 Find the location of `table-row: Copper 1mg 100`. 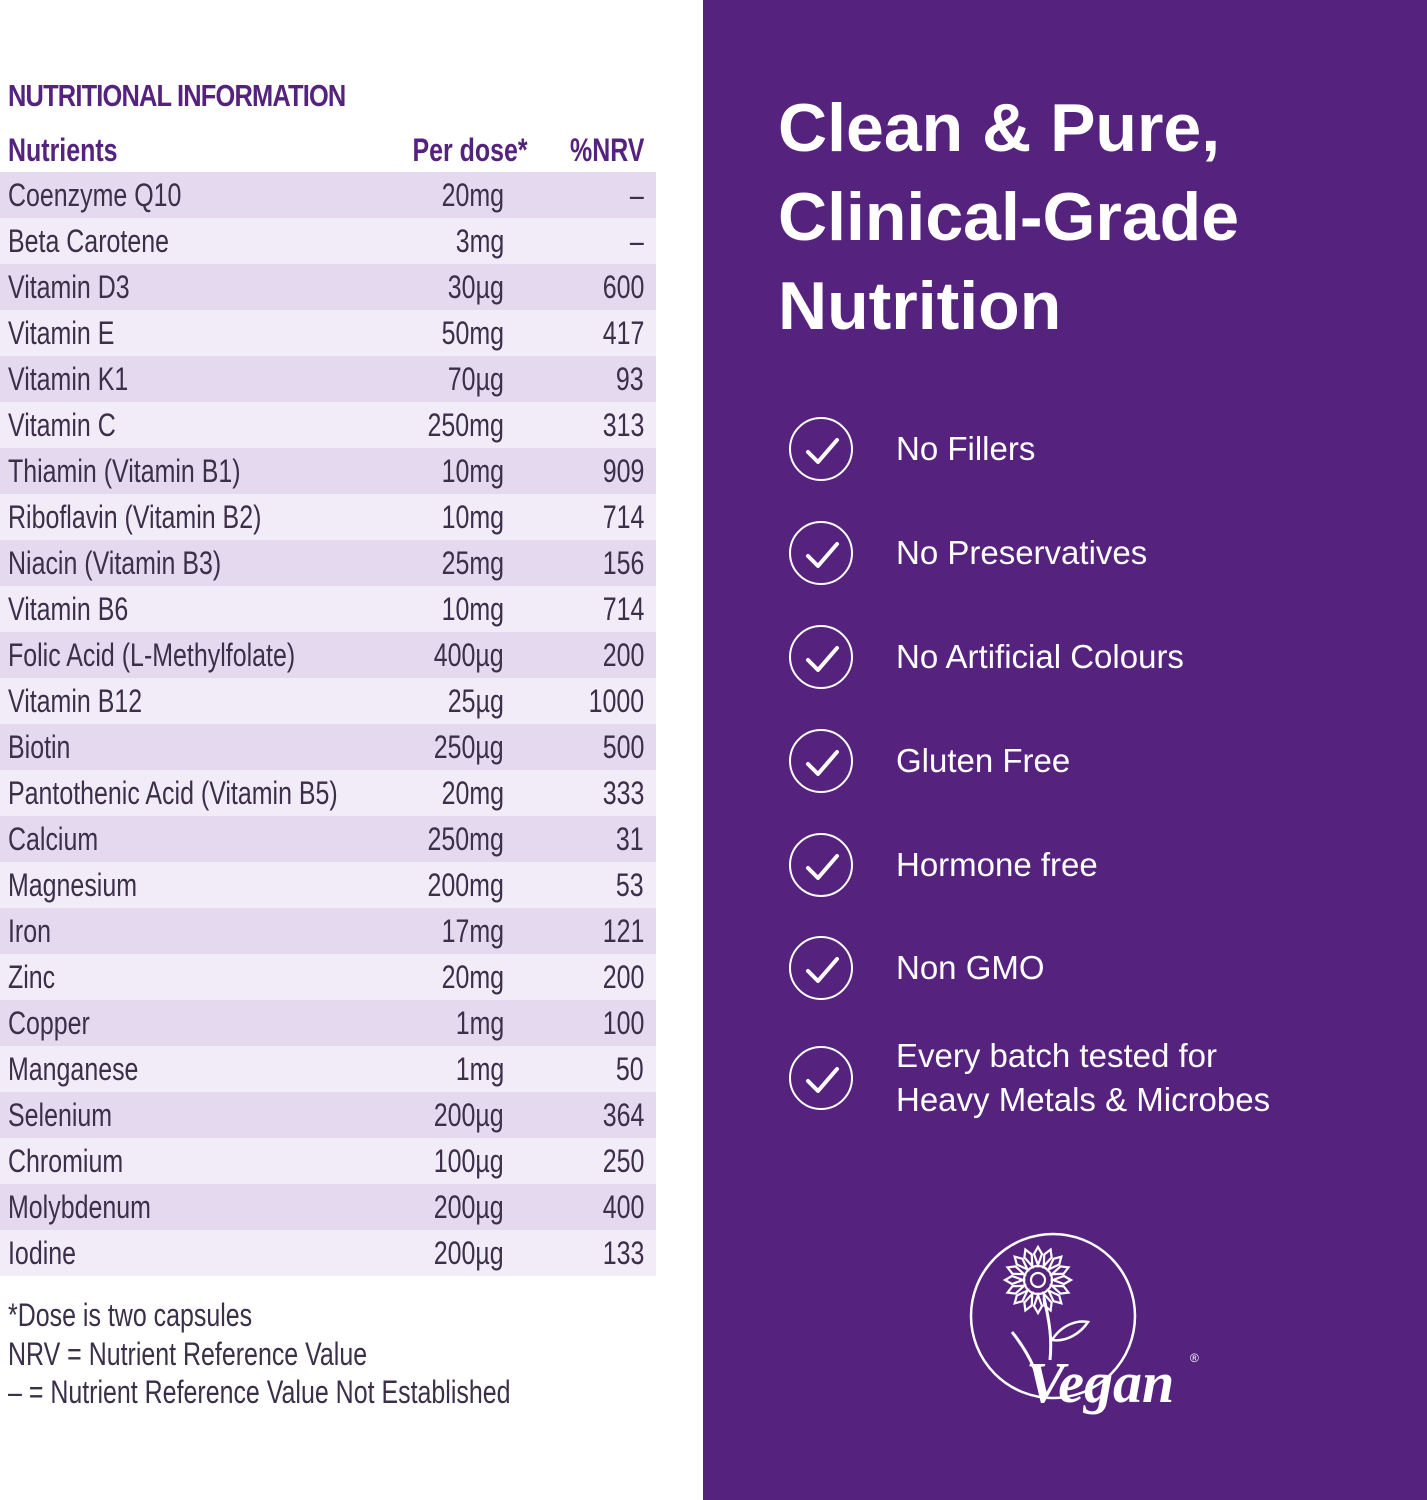

table-row: Copper 1mg 100 is located at coordinates (328, 1023).